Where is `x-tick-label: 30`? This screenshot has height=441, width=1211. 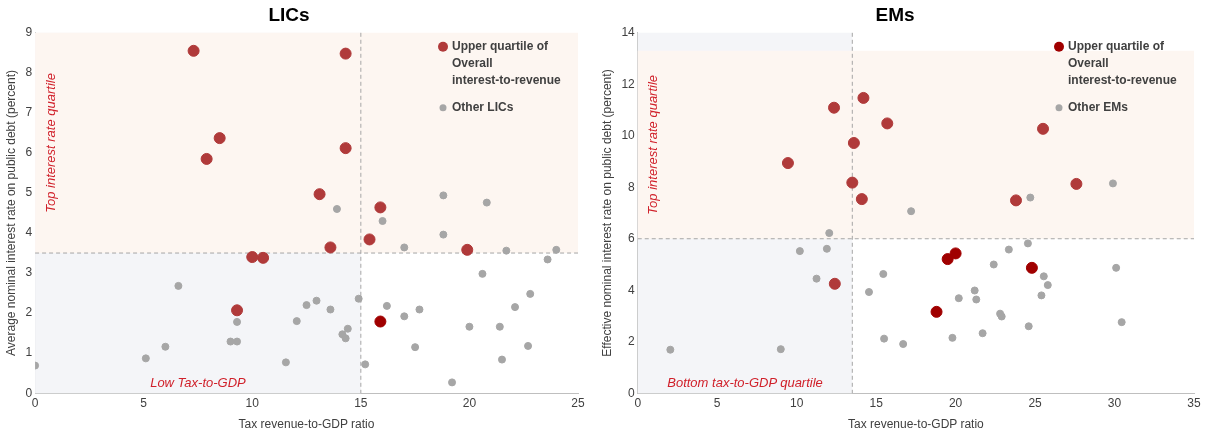 x-tick-label: 30 is located at coordinates (1114, 402).